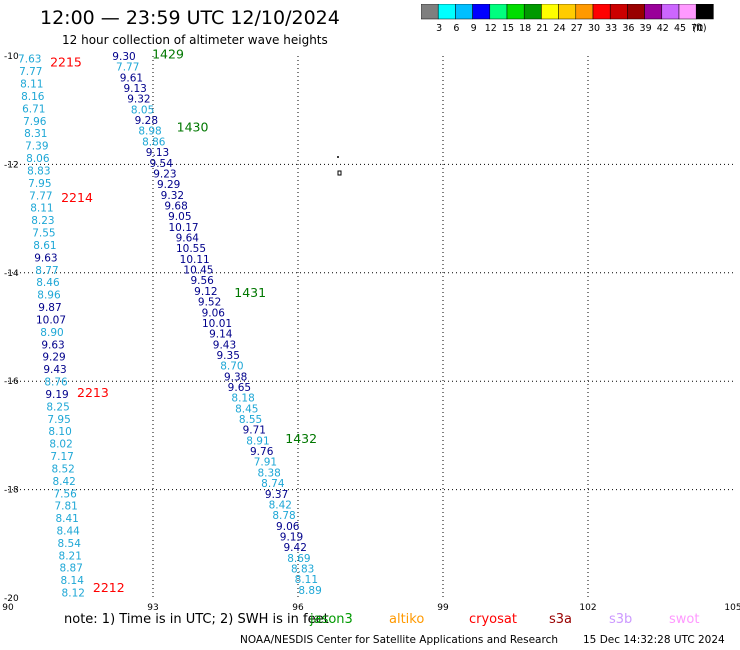 Image resolution: width=740 pixels, height=650 pixels. Describe the element at coordinates (154, 142) in the screenshot. I see `wave-height-value: 8.86` at that location.